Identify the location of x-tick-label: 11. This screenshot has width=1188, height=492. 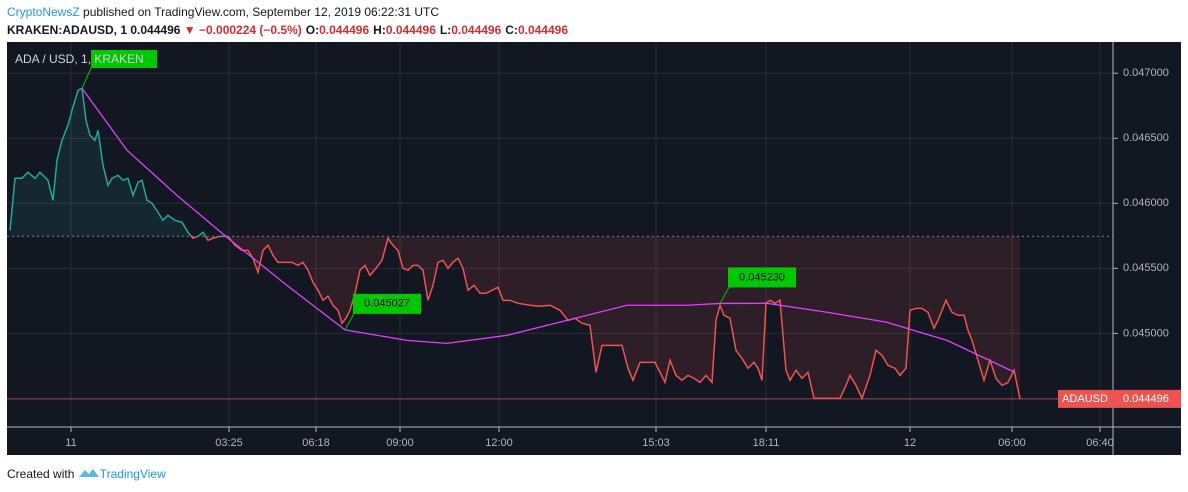
(70, 443).